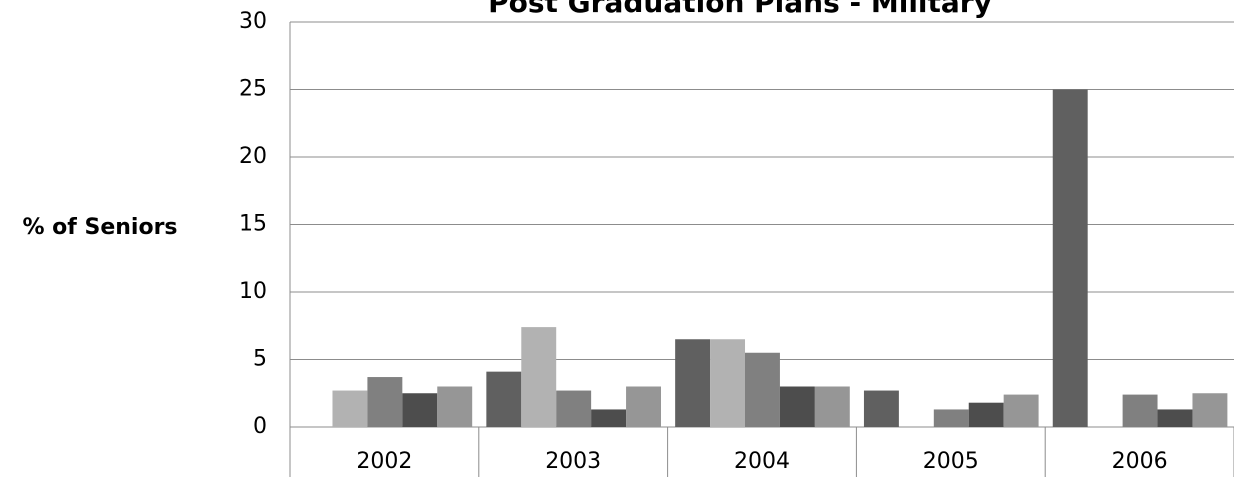  Describe the element at coordinates (951, 461) in the screenshot. I see `x-tick-label: 2005` at that location.